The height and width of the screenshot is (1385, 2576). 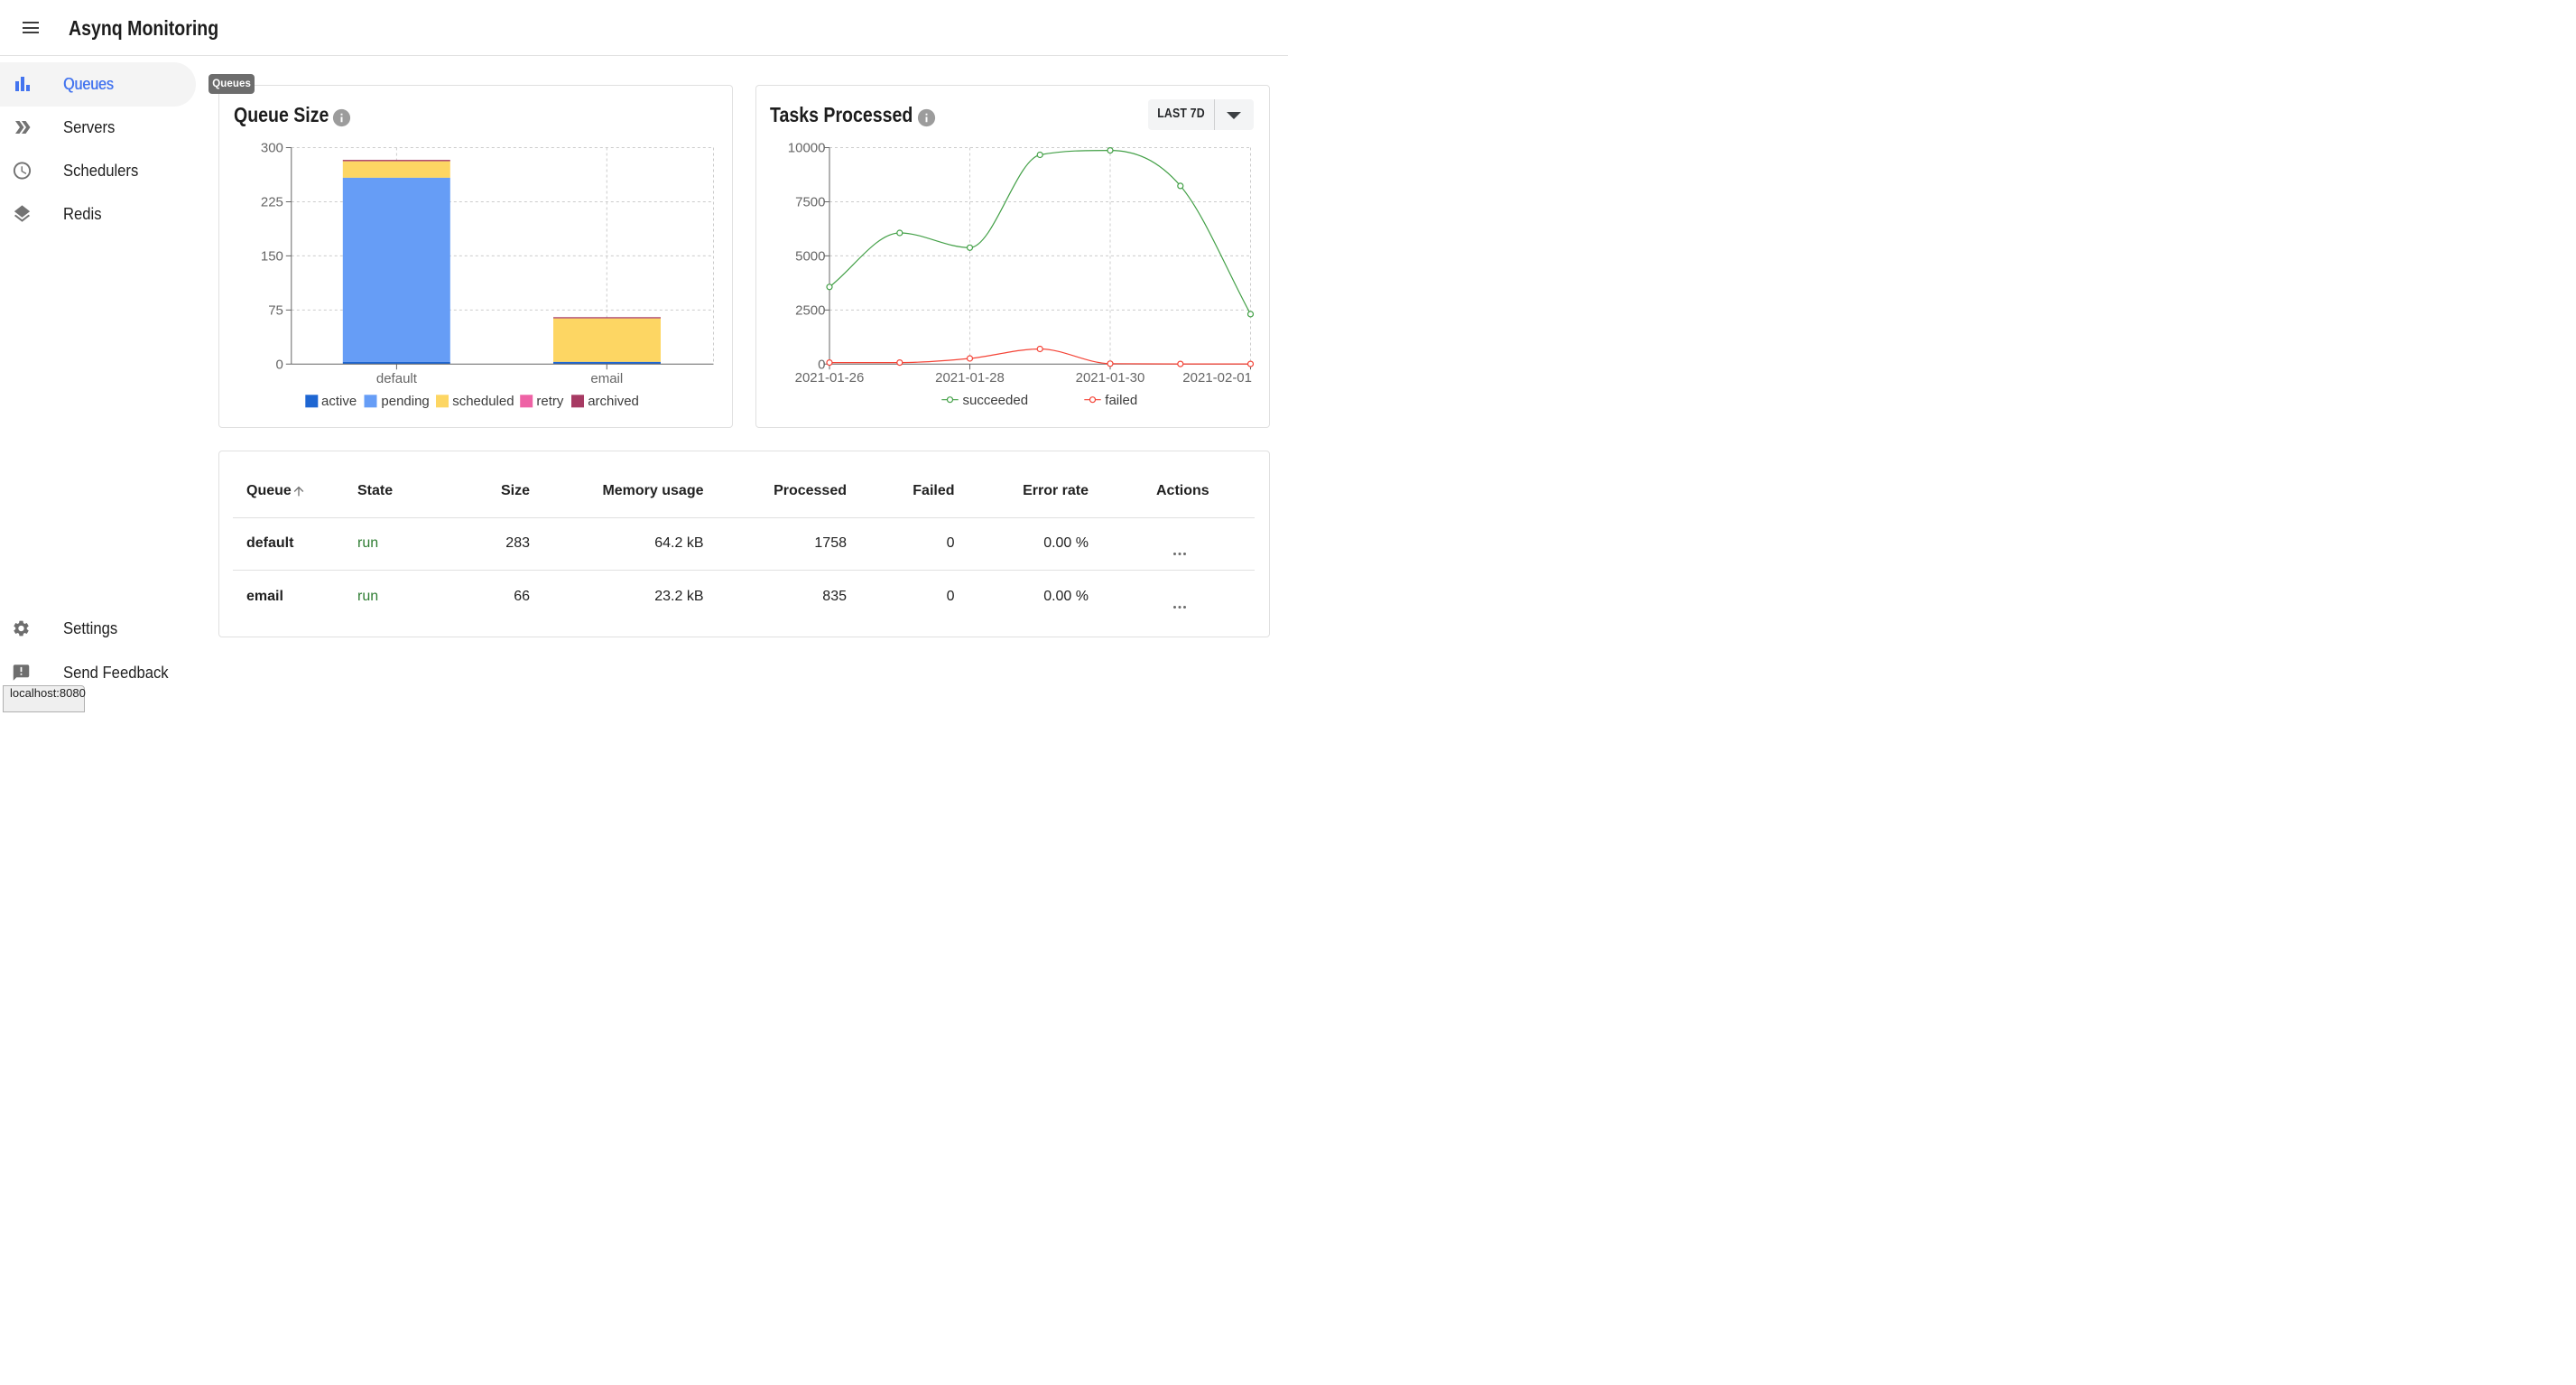 I want to click on svg-text: 7500, so click(x=810, y=201).